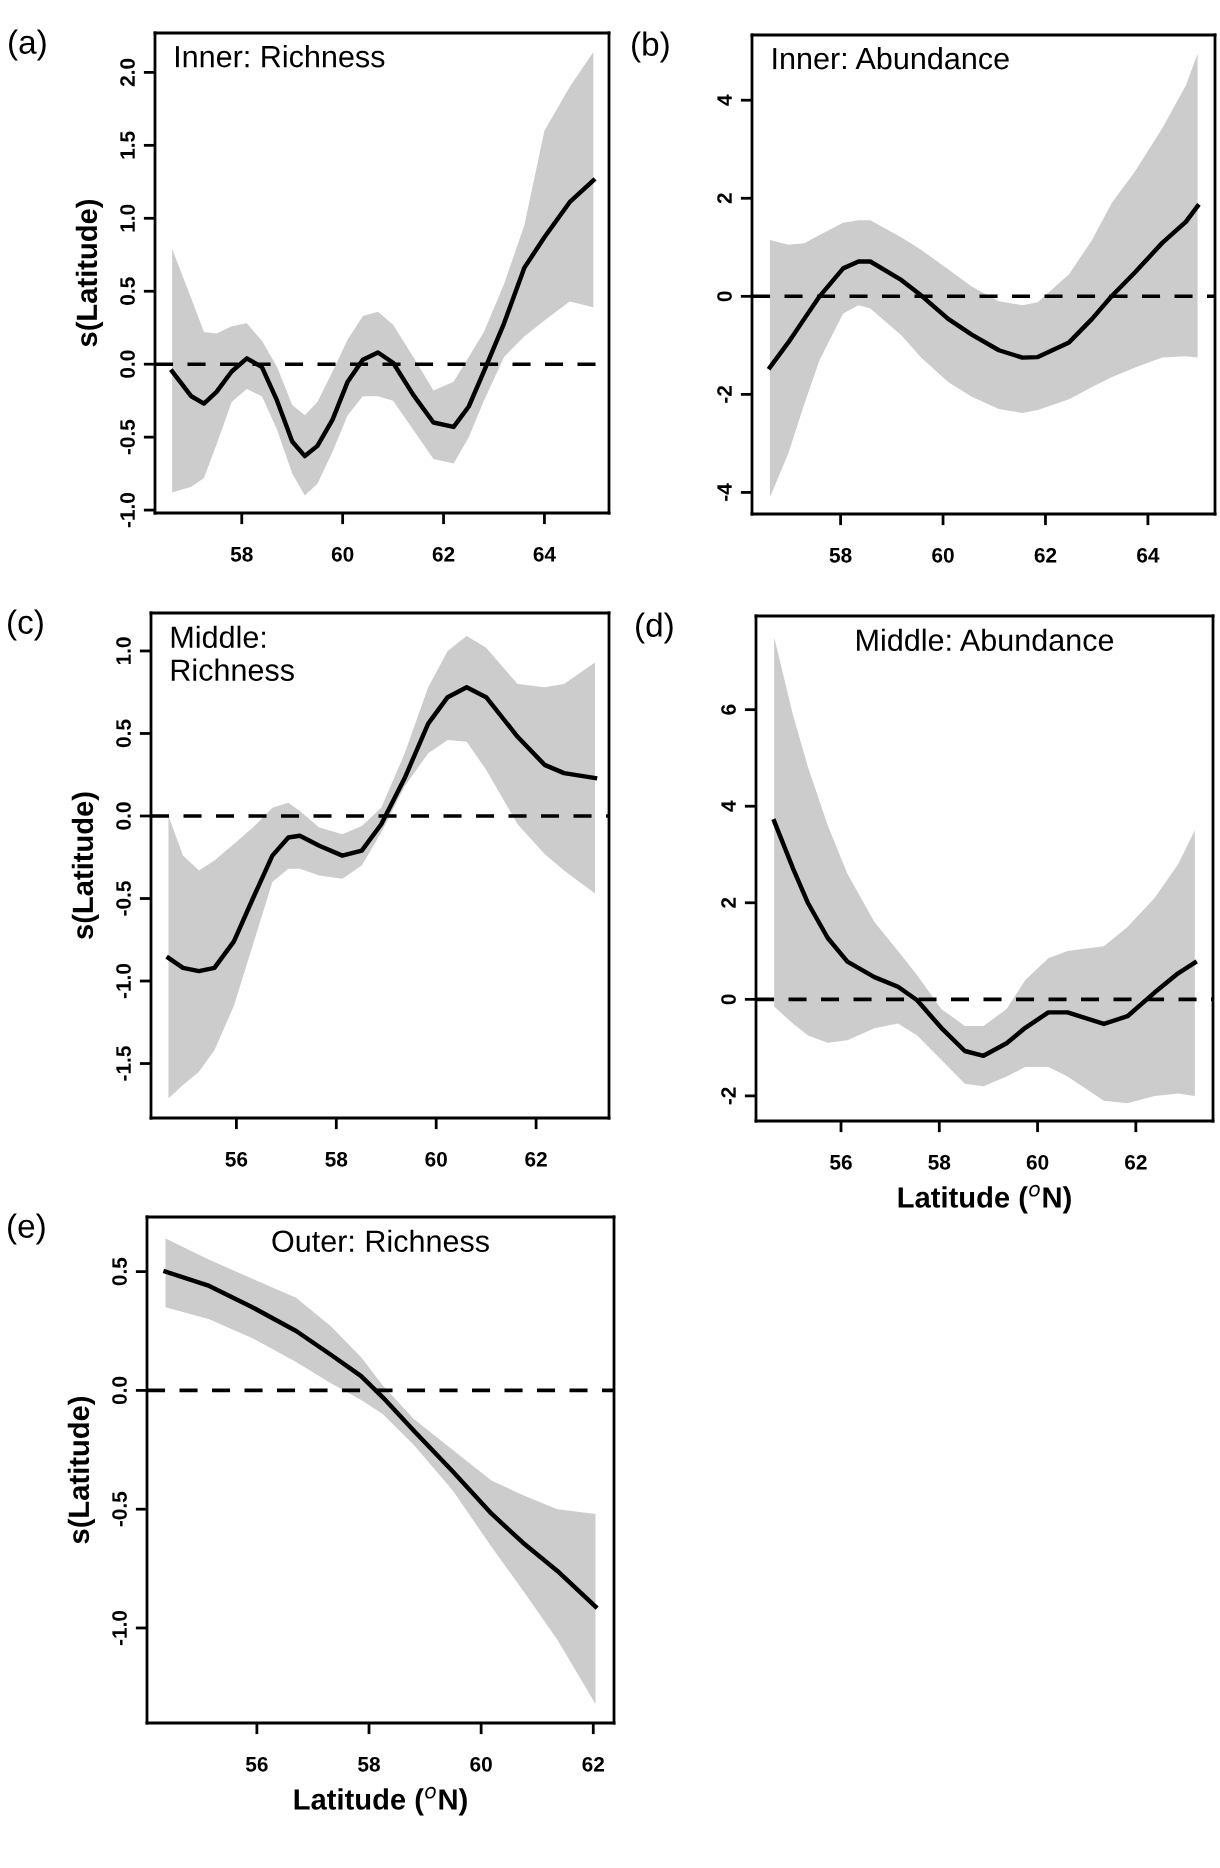 The height and width of the screenshot is (1868, 1220). What do you see at coordinates (26, 1229) in the screenshot?
I see `text: (e)` at bounding box center [26, 1229].